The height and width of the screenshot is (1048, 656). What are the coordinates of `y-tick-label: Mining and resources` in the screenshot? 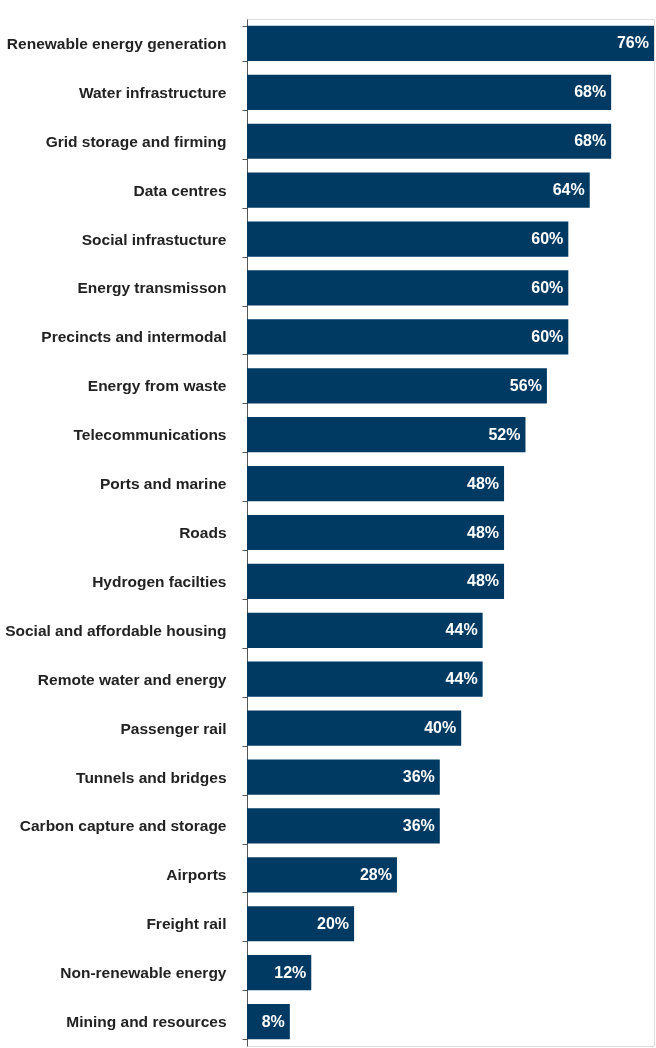 It's located at (146, 1022).